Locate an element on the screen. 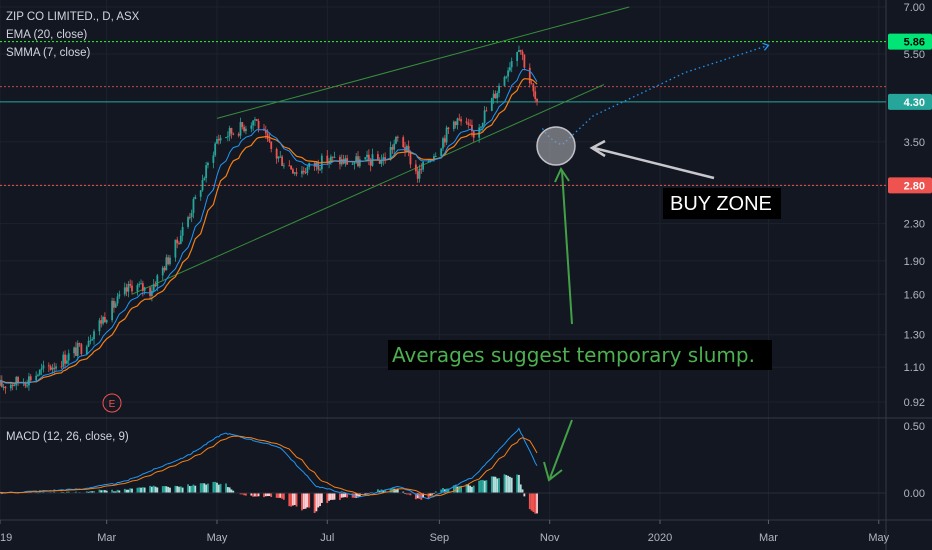 This screenshot has width=932, height=550. buy-zone-label: BUY ZONE is located at coordinates (721, 204).